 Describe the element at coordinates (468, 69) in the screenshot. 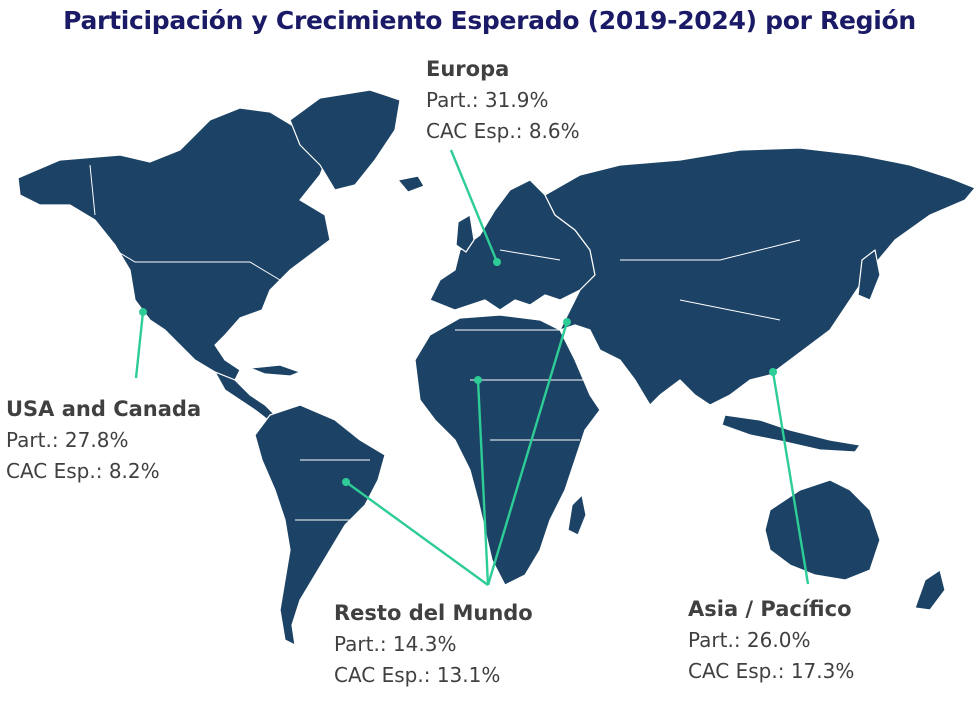

I see `europe-name: Europa` at that location.